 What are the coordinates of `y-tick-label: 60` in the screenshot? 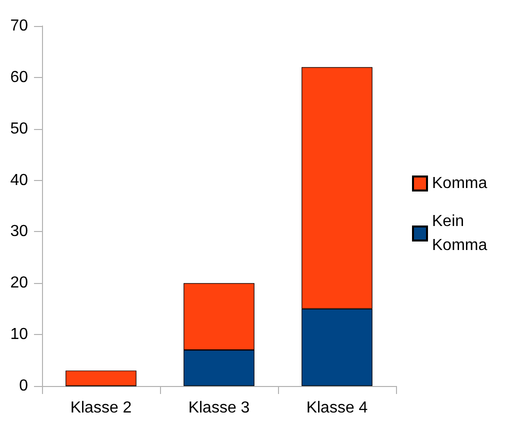 It's located at (19, 77).